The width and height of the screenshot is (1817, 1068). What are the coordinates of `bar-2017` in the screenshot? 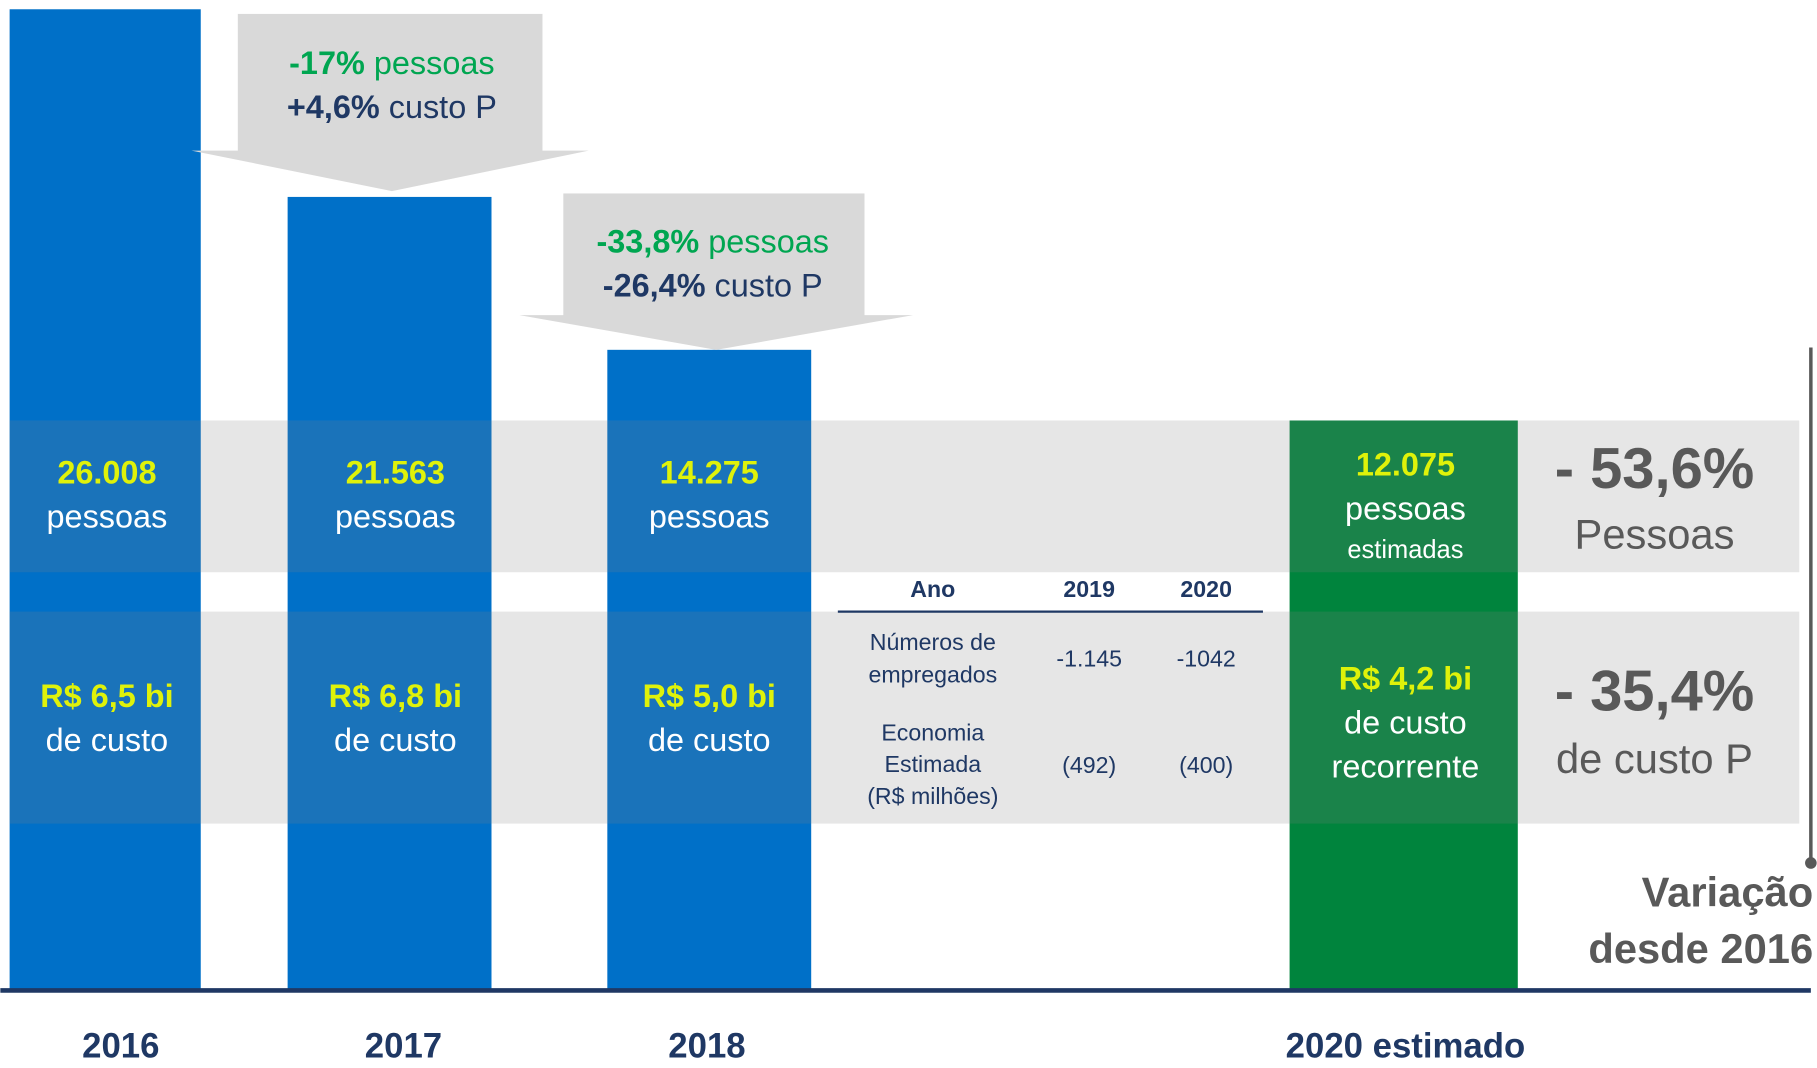 It's located at (389, 593).